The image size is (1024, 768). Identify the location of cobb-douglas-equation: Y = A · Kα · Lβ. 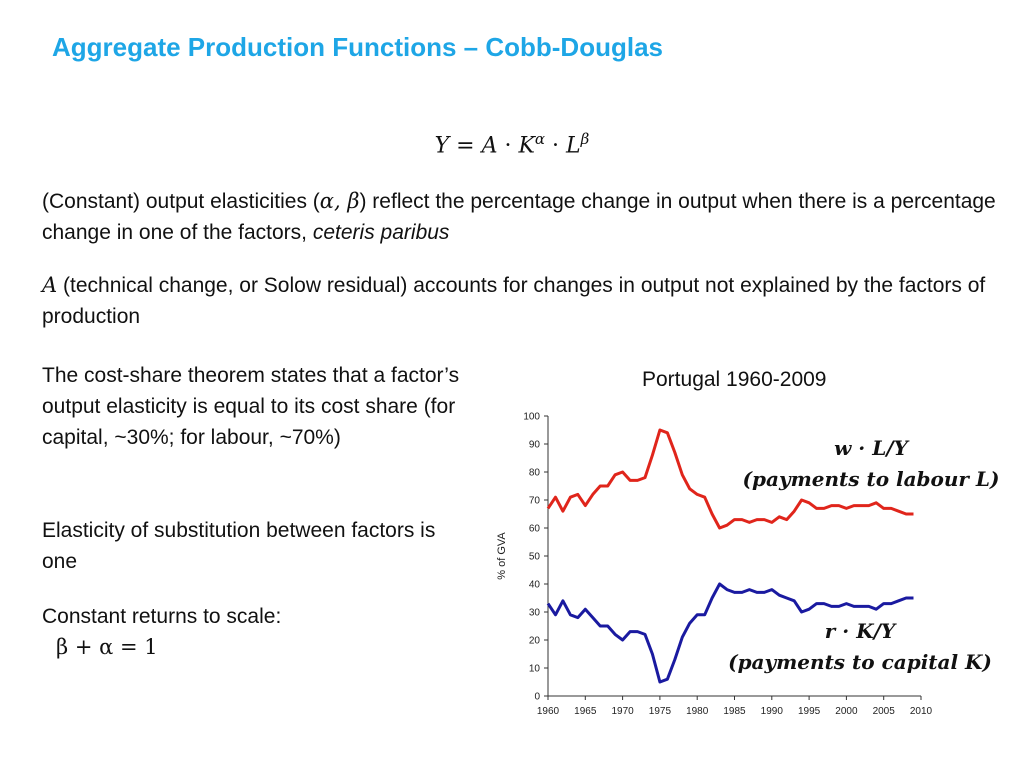
(512, 144).